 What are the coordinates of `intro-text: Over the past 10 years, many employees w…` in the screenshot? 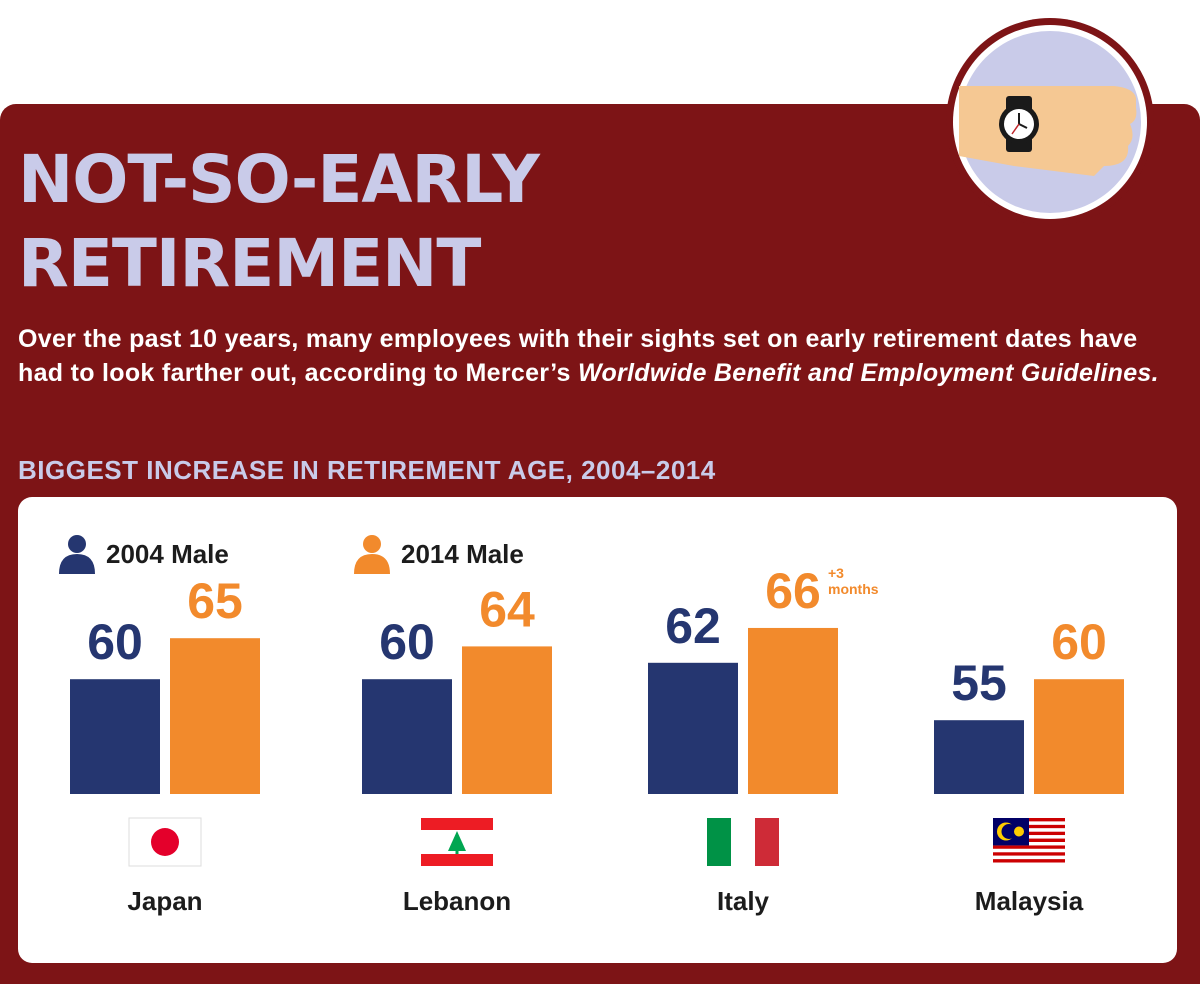 It's located at (578, 356).